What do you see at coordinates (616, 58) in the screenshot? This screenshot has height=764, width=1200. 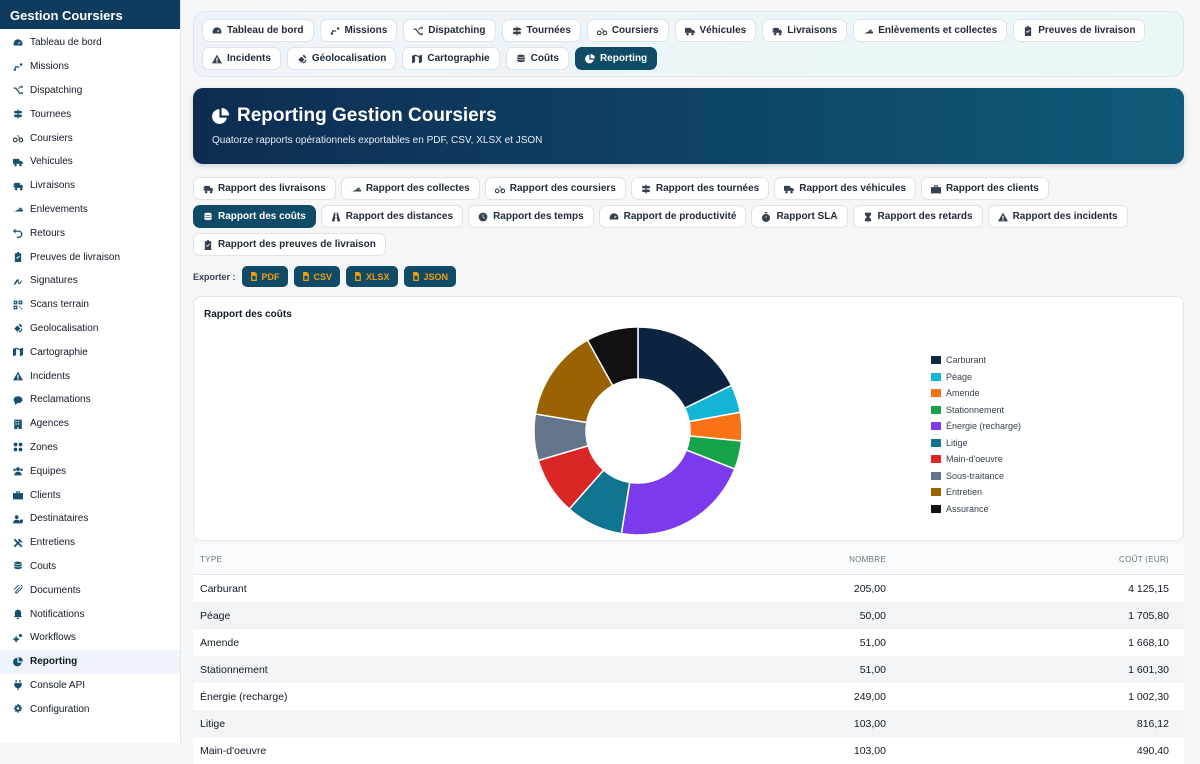 I see `top-nav-tab: Reporting` at bounding box center [616, 58].